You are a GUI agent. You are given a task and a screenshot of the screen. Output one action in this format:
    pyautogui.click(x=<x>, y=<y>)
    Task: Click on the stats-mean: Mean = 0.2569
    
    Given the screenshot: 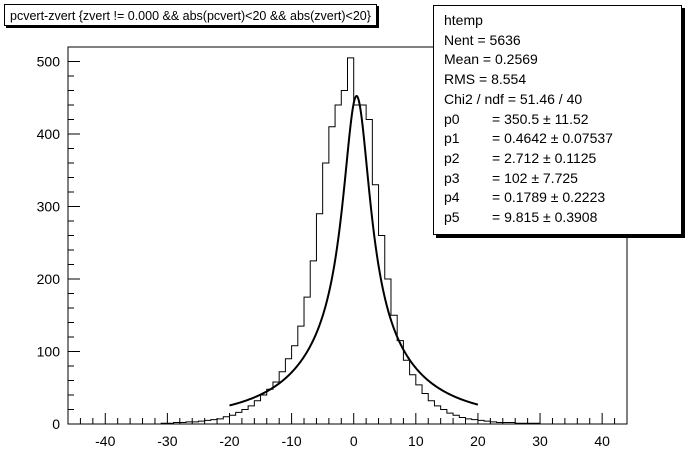 What is the action you would take?
    pyautogui.click(x=491, y=59)
    